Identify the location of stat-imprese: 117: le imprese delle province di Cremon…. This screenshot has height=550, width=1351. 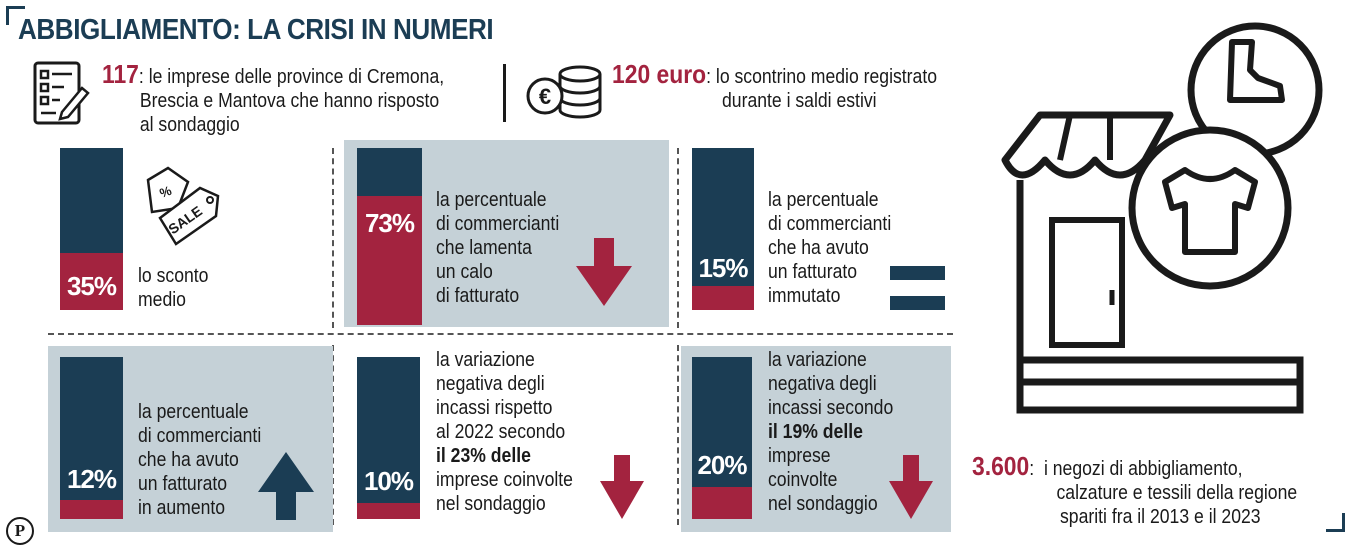
(273, 97).